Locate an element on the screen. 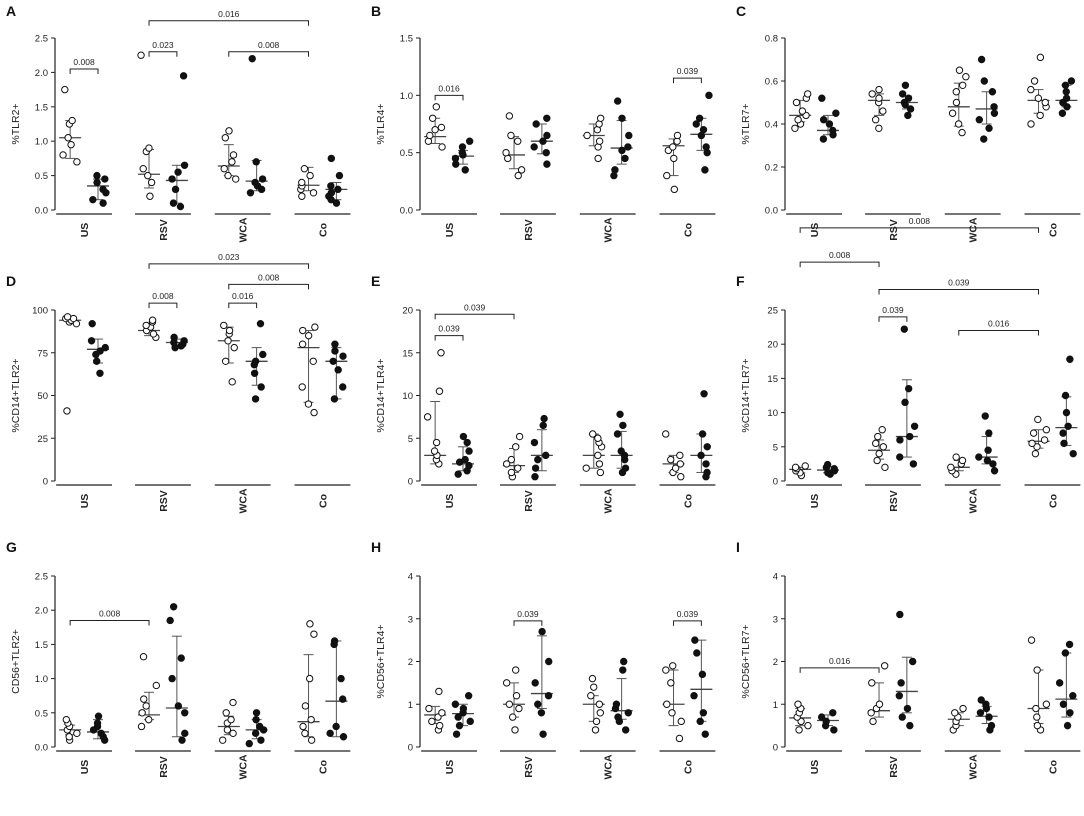  y-tick-label: 1.5 is located at coordinates (41, 107).